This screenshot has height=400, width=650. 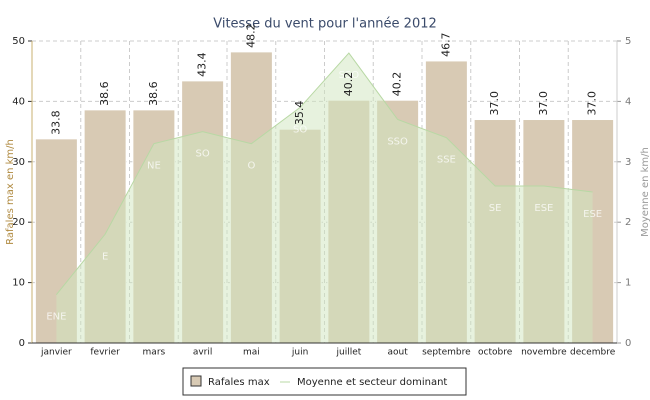 I want to click on x-tick-label: juillet, so click(x=348, y=353).